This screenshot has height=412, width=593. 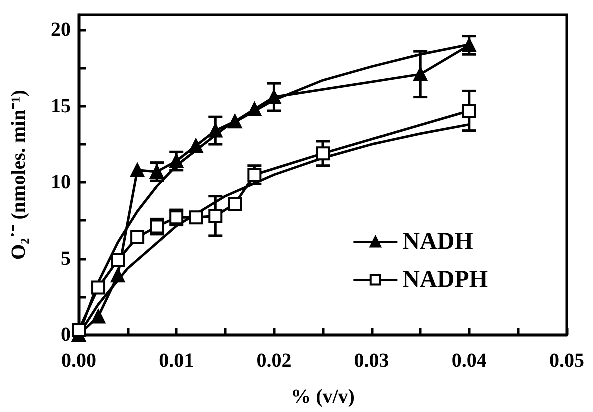 I want to click on y-tick-label: 20, so click(x=61, y=30).